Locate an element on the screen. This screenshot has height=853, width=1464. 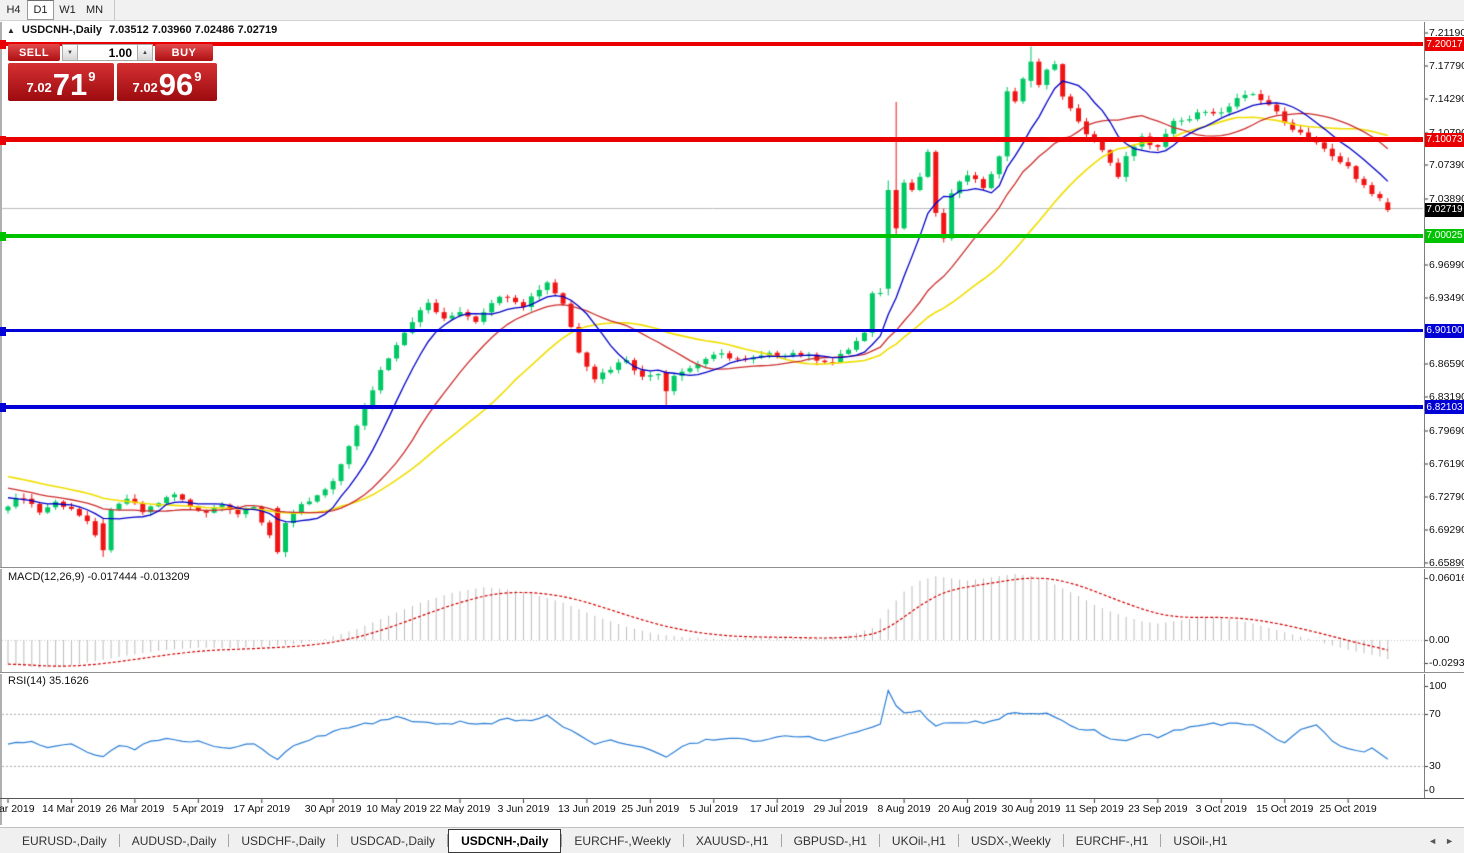
one-click-trading-panel: SELL ▼ ▲ BUY 7.02 71 9 7.02 96 9 is located at coordinates (112, 72).